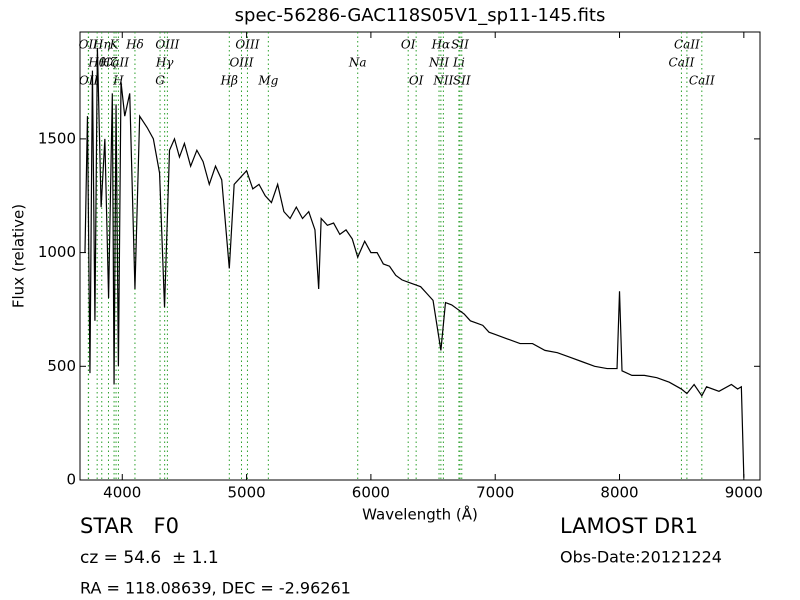 The image size is (800, 600). Describe the element at coordinates (149, 558) in the screenshot. I see `cz-label: cz = 54.6 ± 1.1` at that location.